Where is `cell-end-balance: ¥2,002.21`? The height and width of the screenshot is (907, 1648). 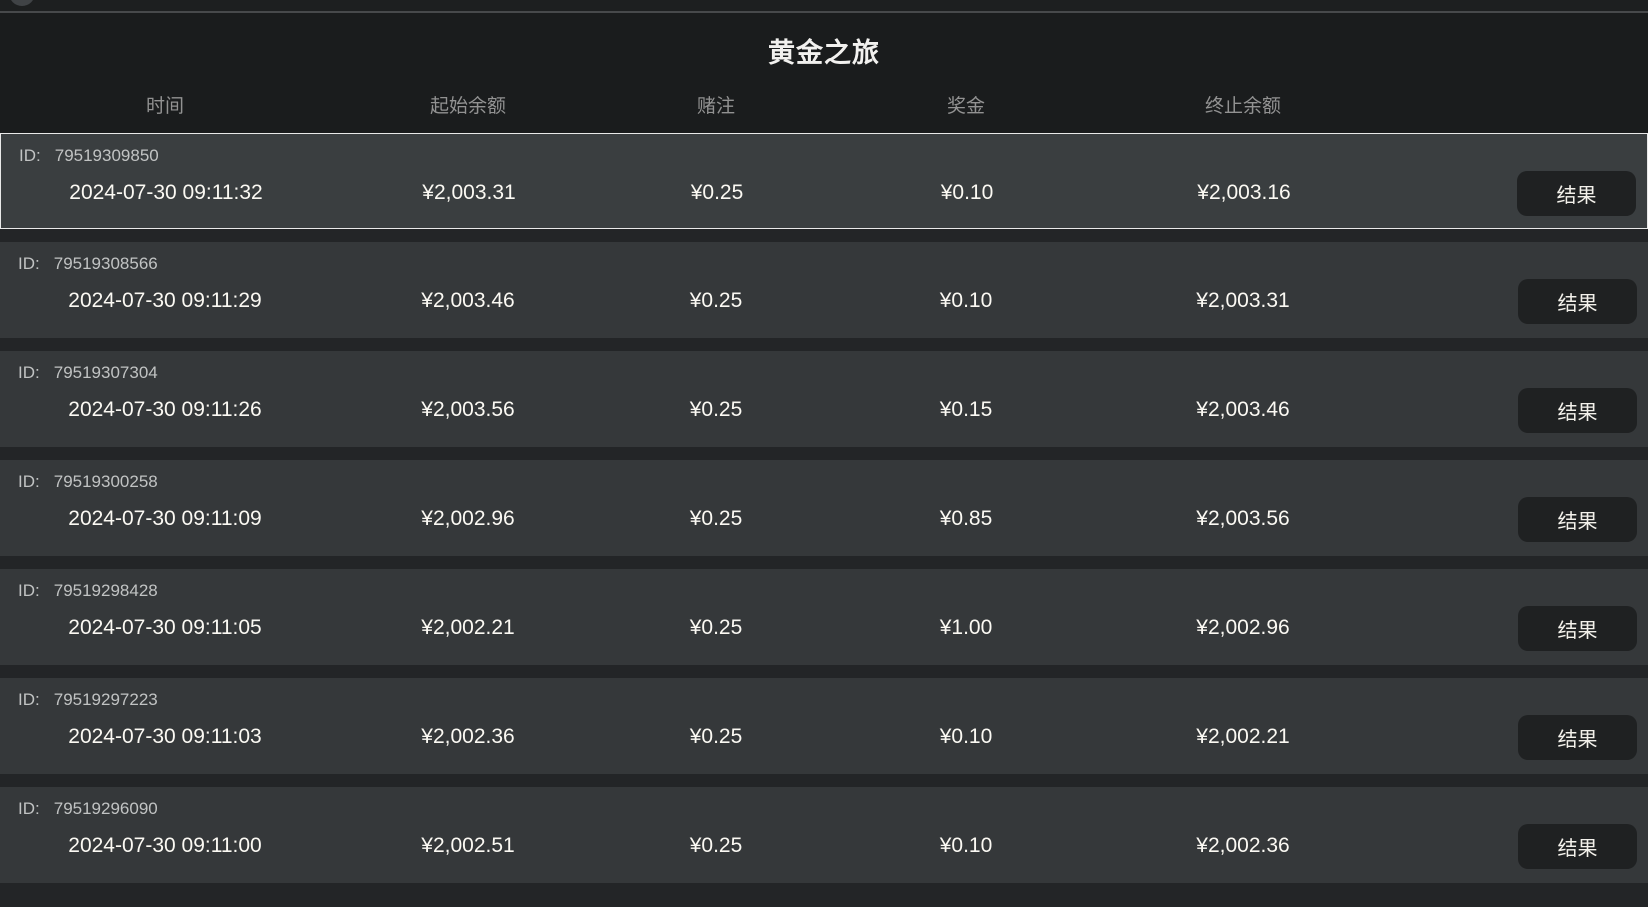
cell-end-balance: ¥2,002.21 is located at coordinates (1243, 736).